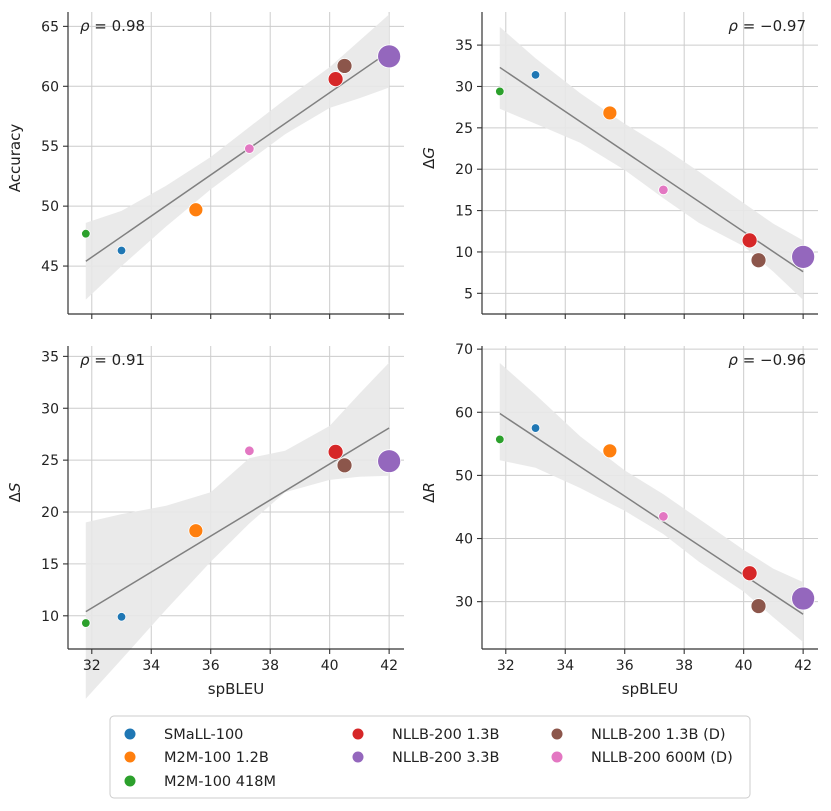 The image size is (831, 811). What do you see at coordinates (468, 294) in the screenshot?
I see `y-tick-label: 5` at bounding box center [468, 294].